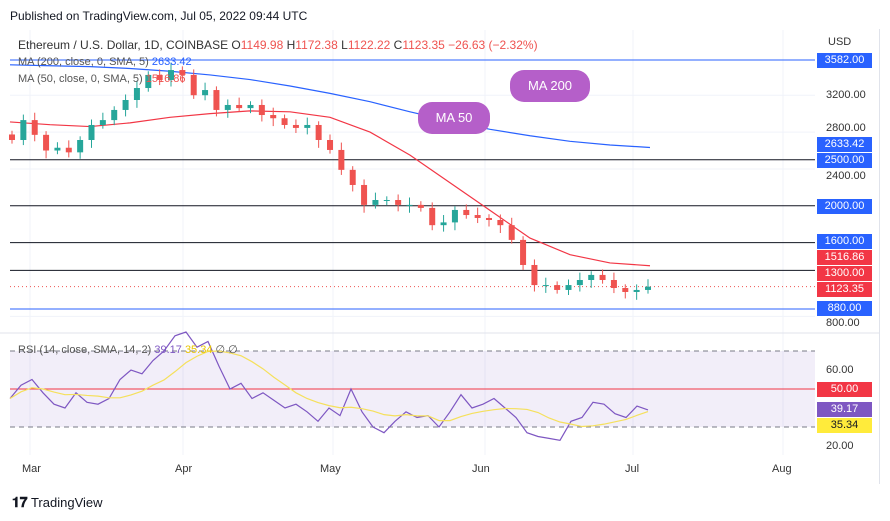  What do you see at coordinates (844, 206) in the screenshot?
I see `price-label: 2000.00` at bounding box center [844, 206].